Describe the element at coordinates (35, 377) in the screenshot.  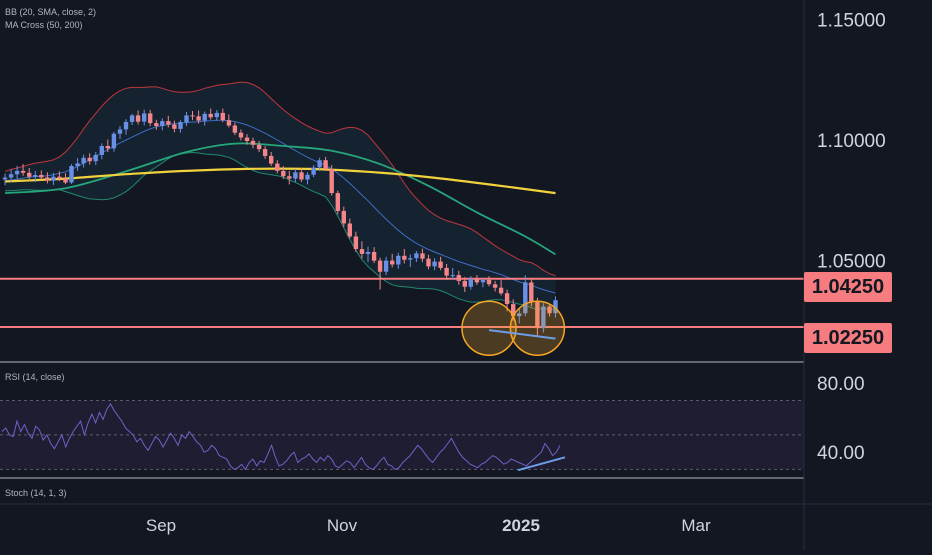
I see `rsi-indicator-label: RSI (14, close)` at that location.